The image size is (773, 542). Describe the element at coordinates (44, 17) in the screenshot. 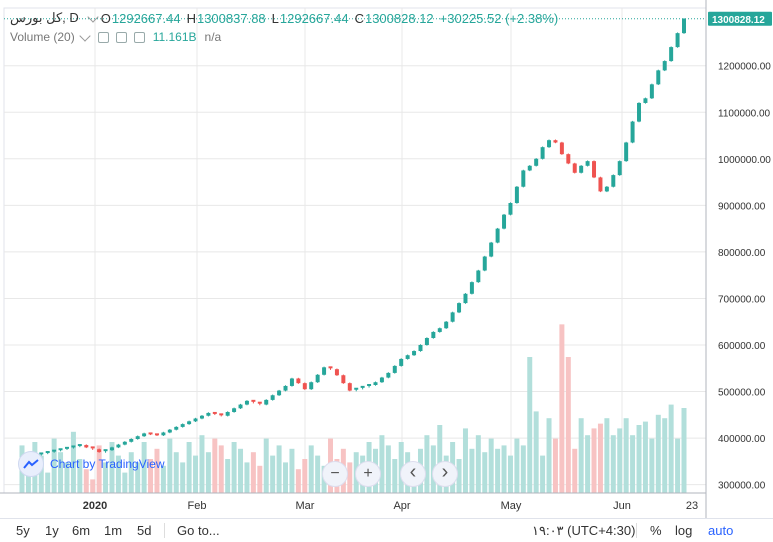

I see `symbol-title: کل بورس, D` at that location.